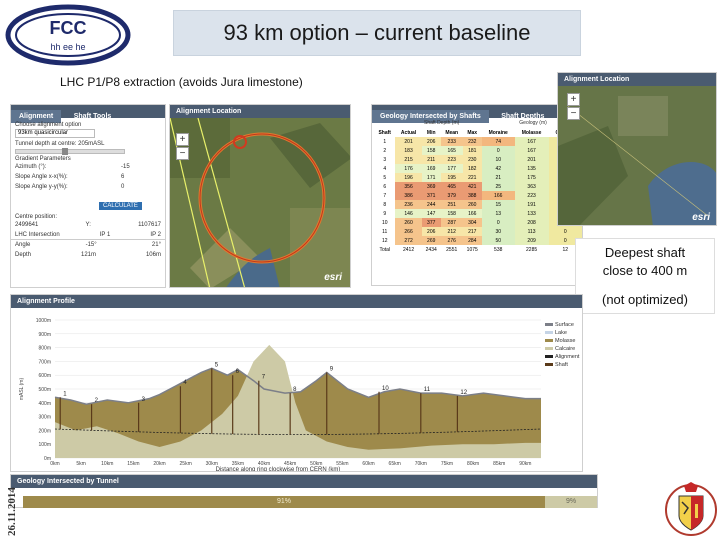 This screenshot has height=540, width=720. I want to click on geo-table-cell: 135, so click(531, 168).